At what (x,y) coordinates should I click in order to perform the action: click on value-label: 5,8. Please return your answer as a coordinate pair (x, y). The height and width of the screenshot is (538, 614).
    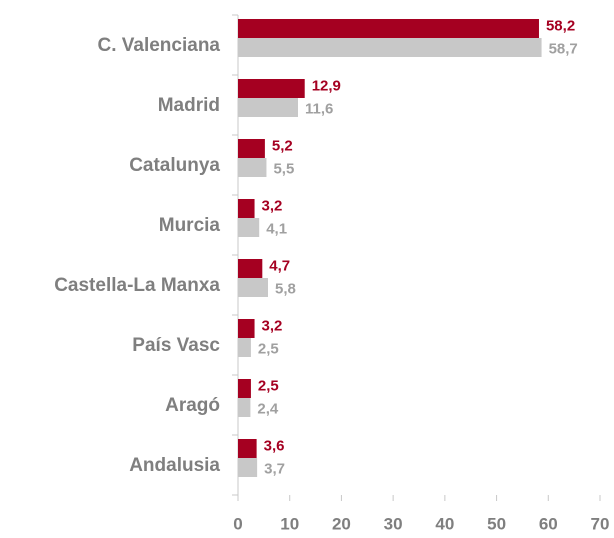
    Looking at the image, I should click on (285, 288).